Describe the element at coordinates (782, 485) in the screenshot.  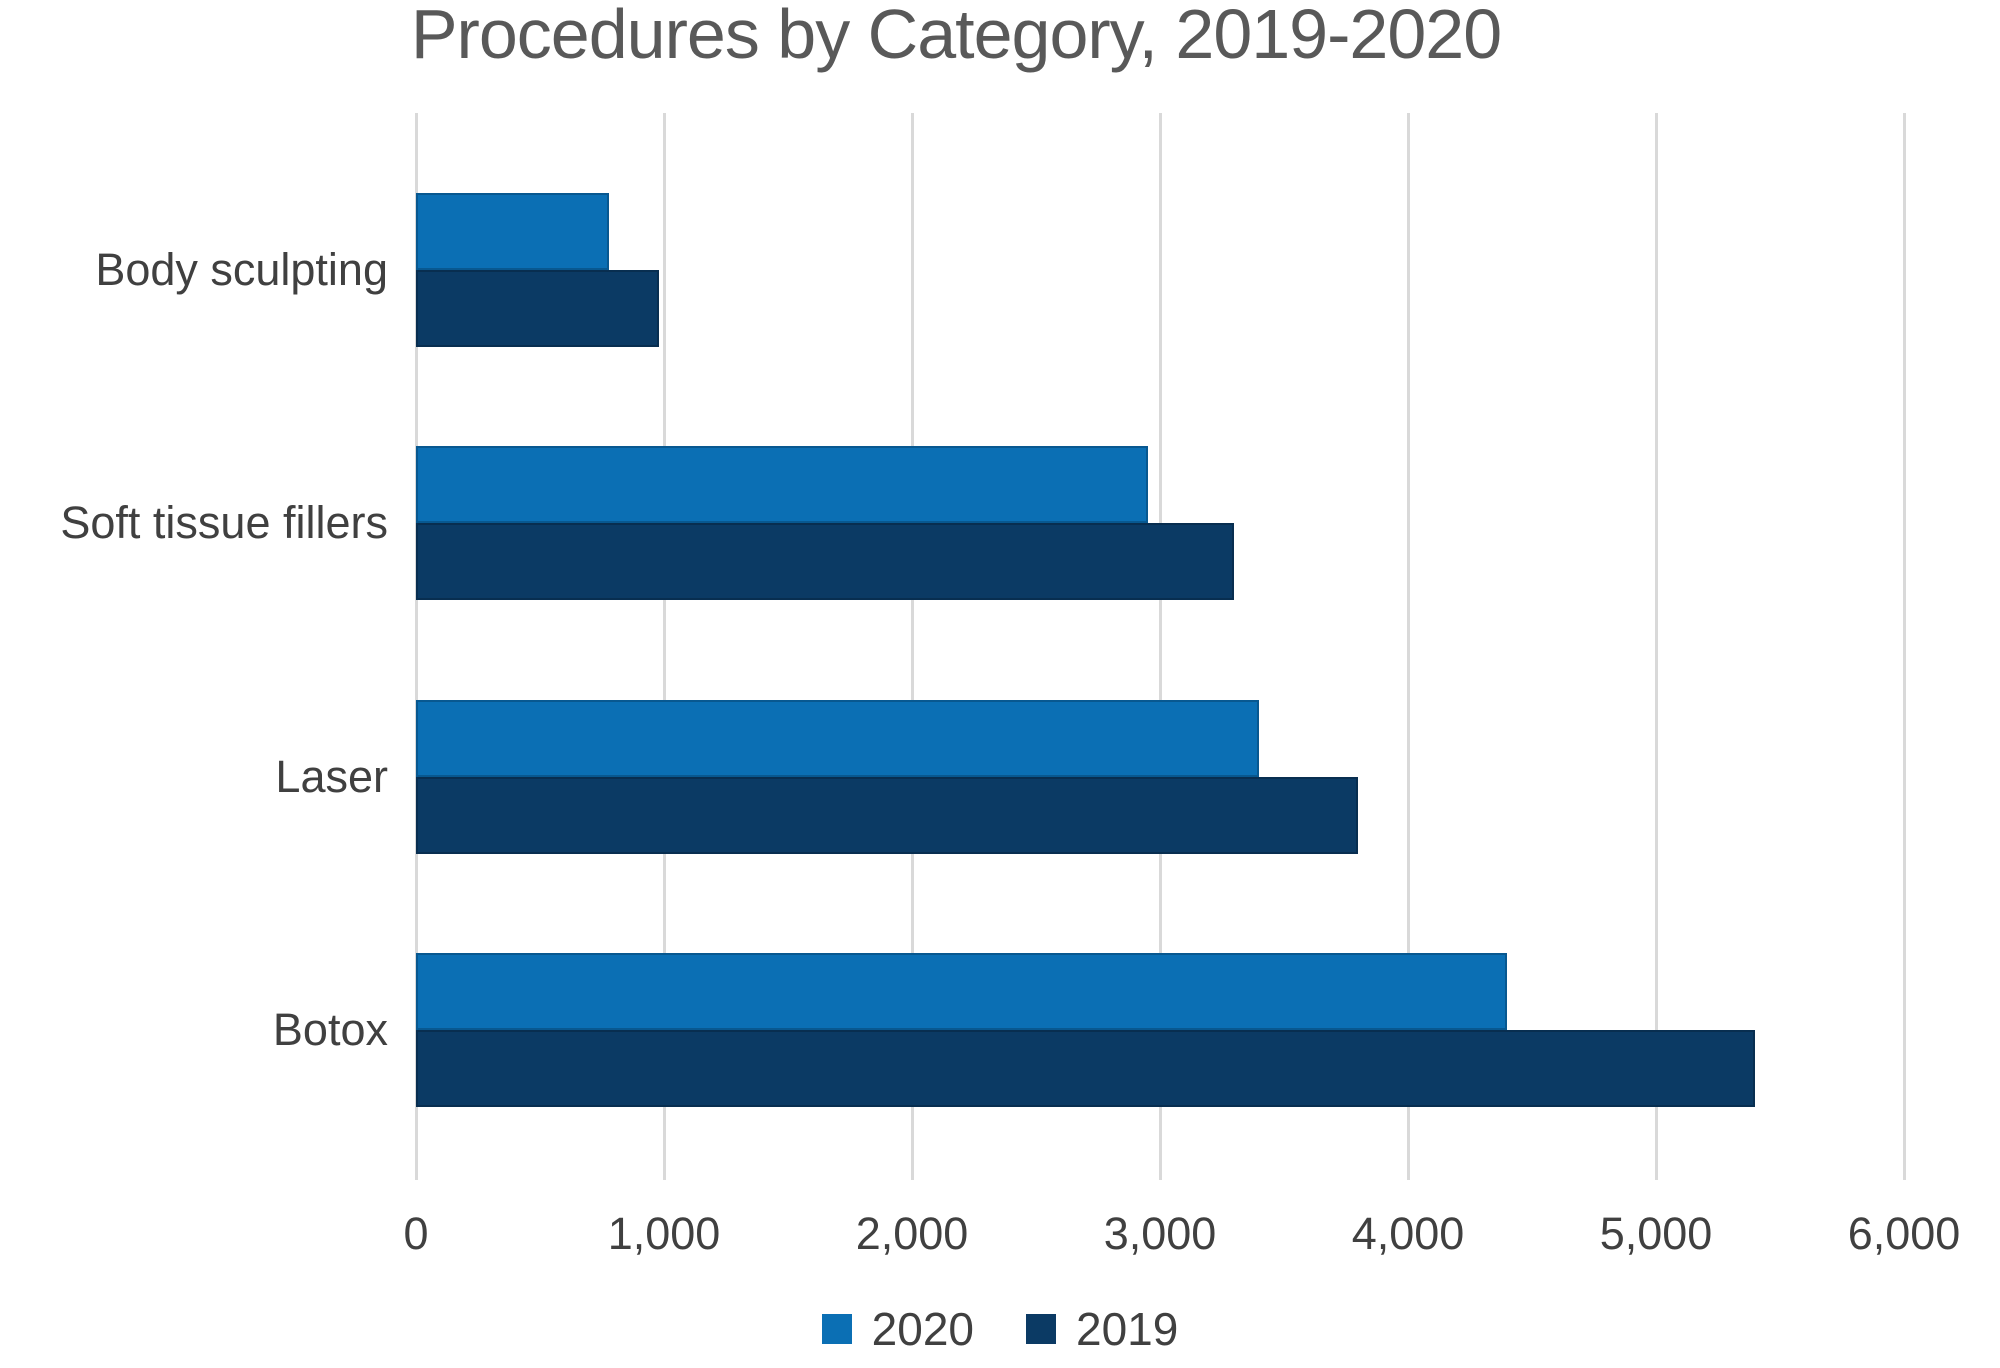
I see `bar-2020-soft-tissue-fillers` at that location.